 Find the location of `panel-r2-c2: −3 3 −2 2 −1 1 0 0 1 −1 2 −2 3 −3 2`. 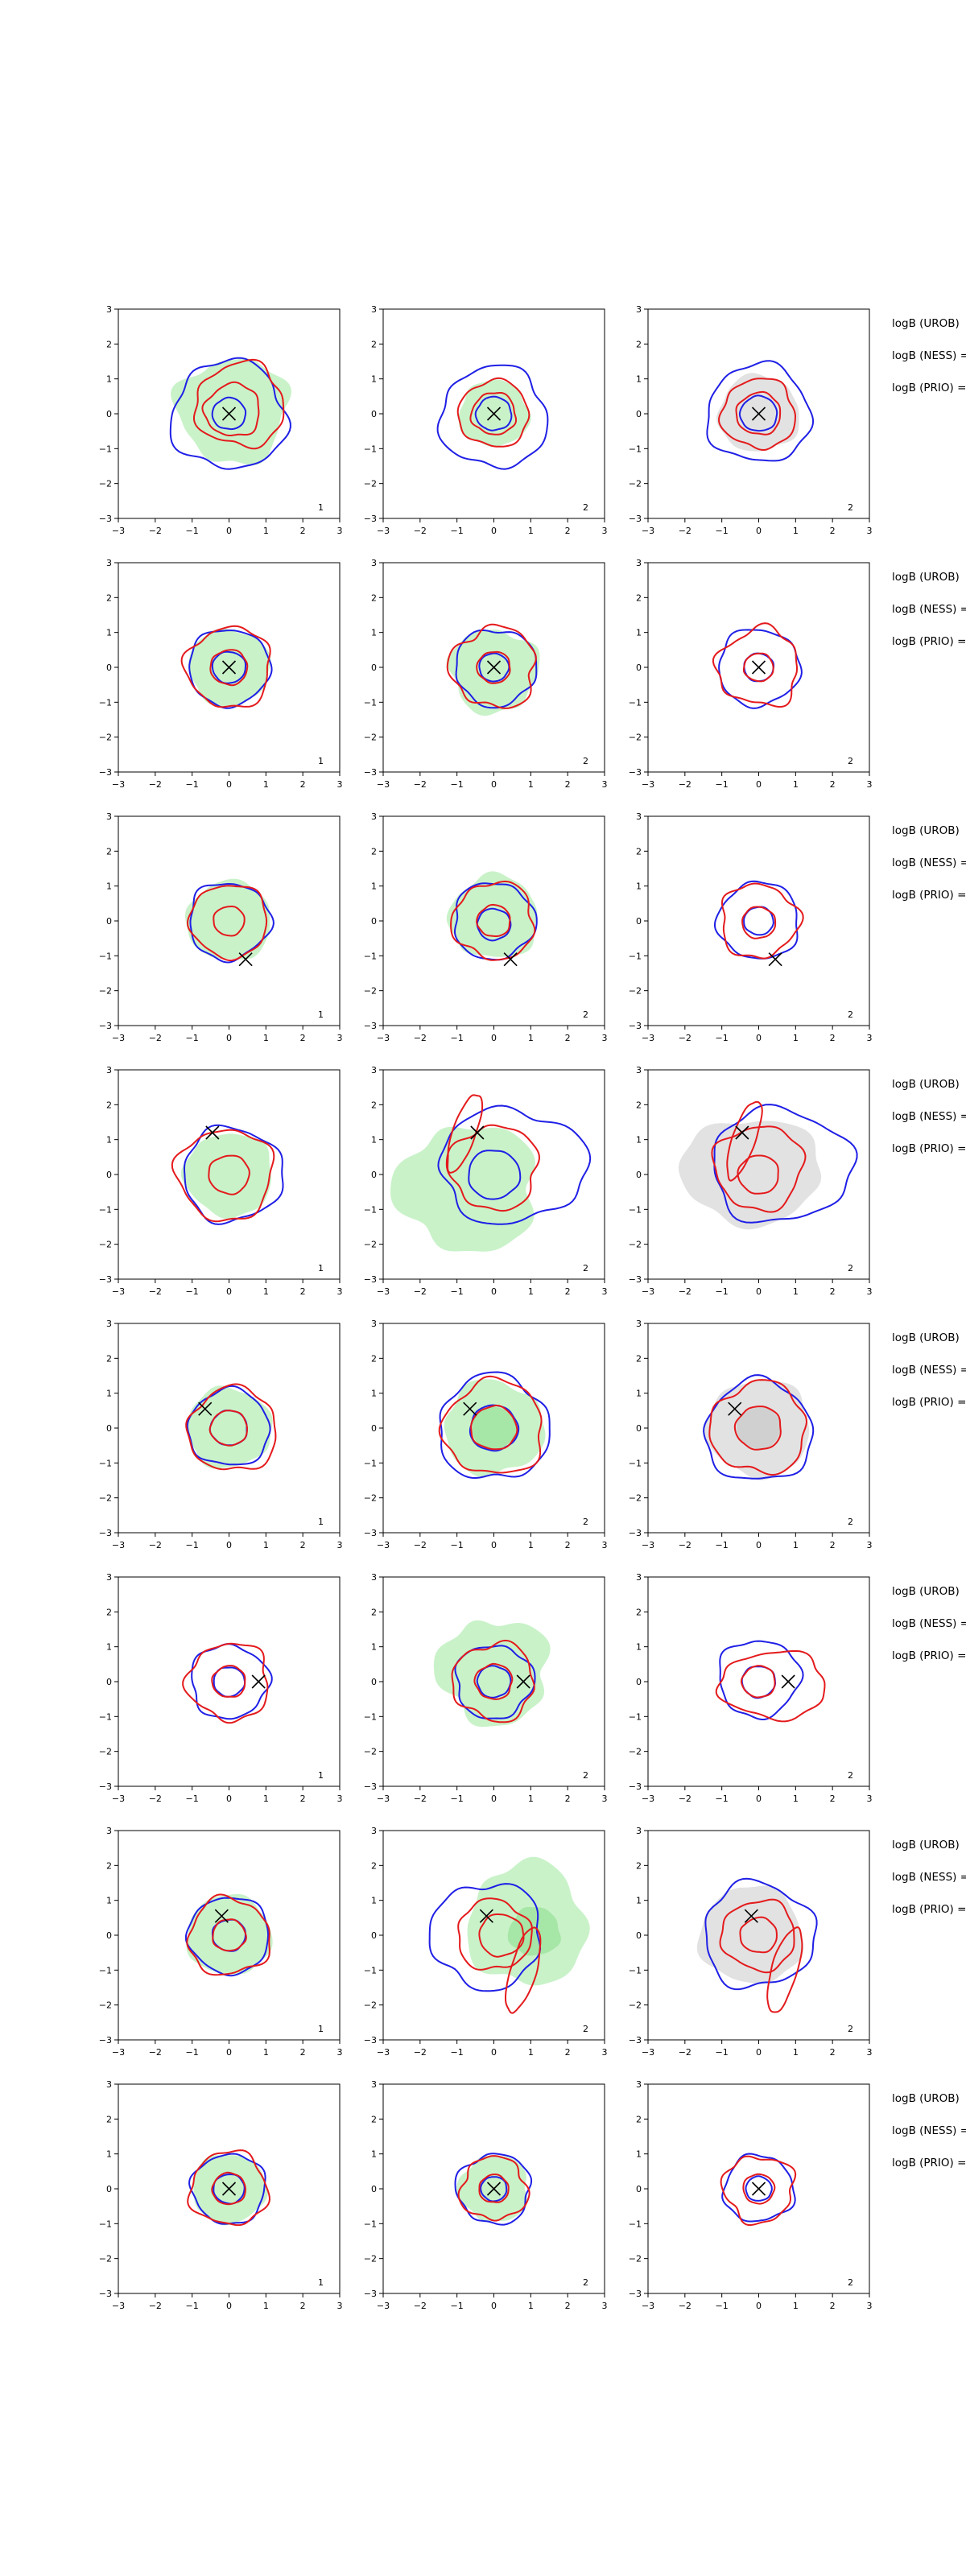

panel-r2-c2: −3 3 −2 2 −1 1 0 0 1 −1 2 −2 3 −3 2 is located at coordinates (486, 674).